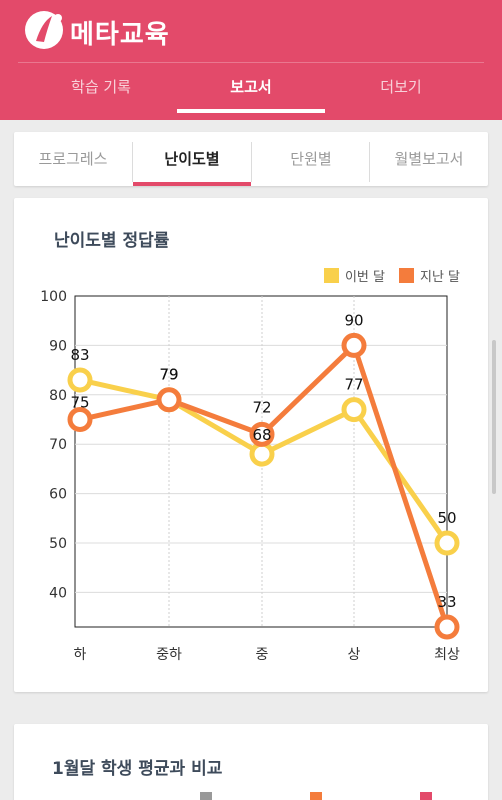 The height and width of the screenshot is (800, 502). Describe the element at coordinates (311, 159) in the screenshot. I see `subtab-unit: 단원별` at that location.